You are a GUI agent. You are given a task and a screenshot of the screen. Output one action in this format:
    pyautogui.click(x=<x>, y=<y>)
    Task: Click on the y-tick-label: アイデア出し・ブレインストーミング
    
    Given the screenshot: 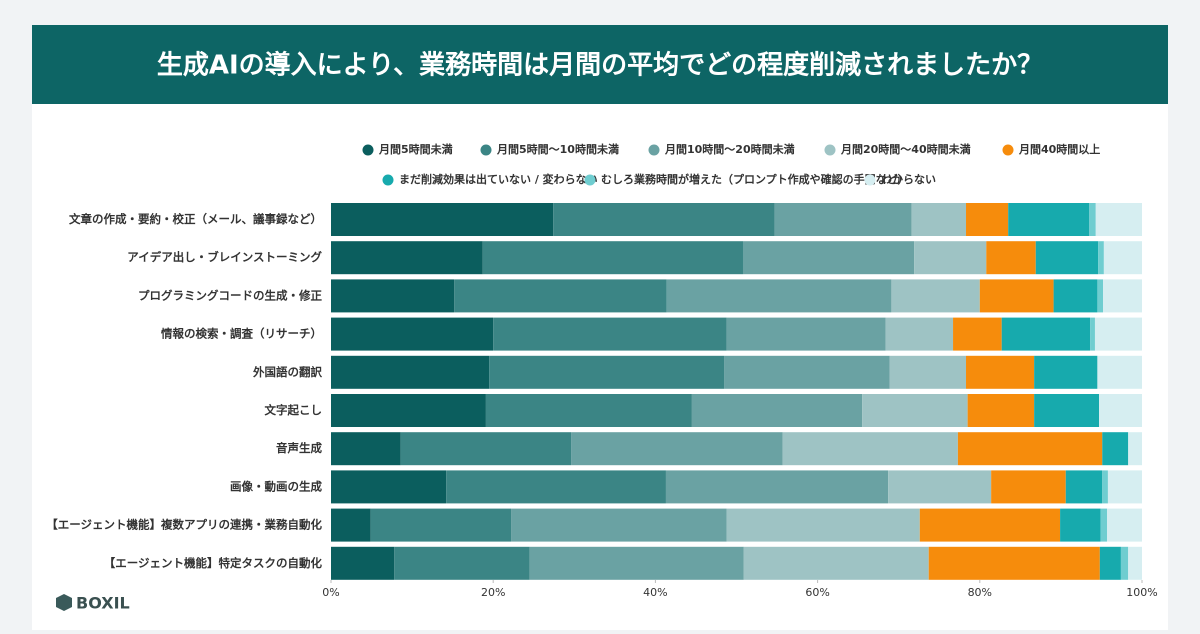 What is the action you would take?
    pyautogui.click(x=224, y=257)
    